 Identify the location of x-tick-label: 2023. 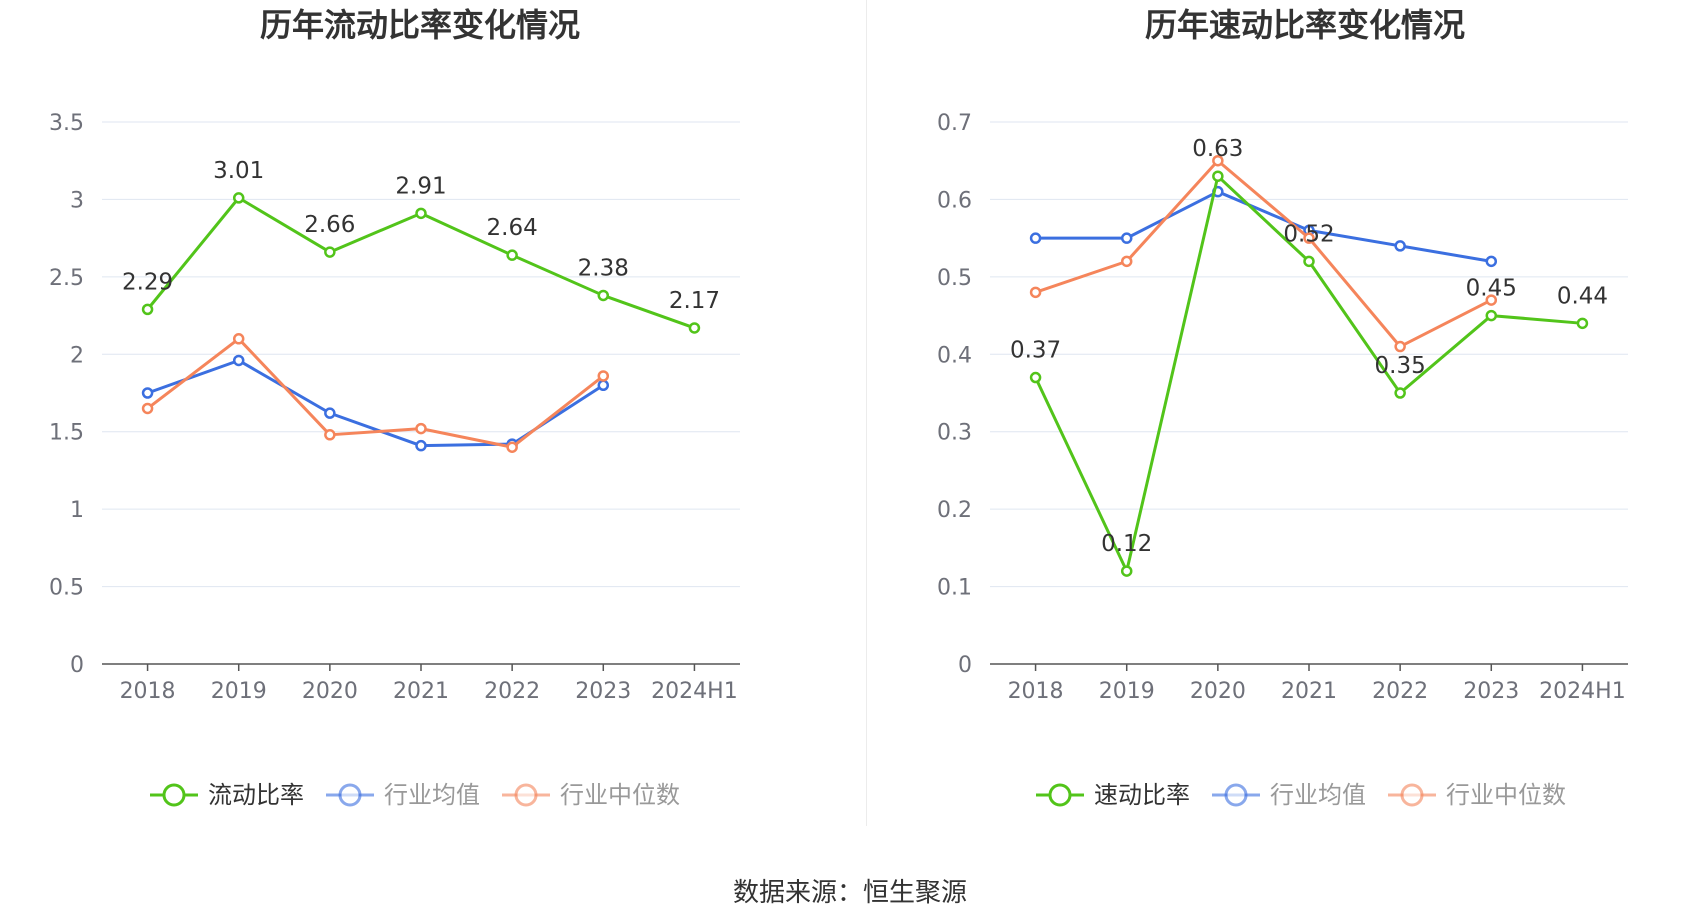
(603, 691).